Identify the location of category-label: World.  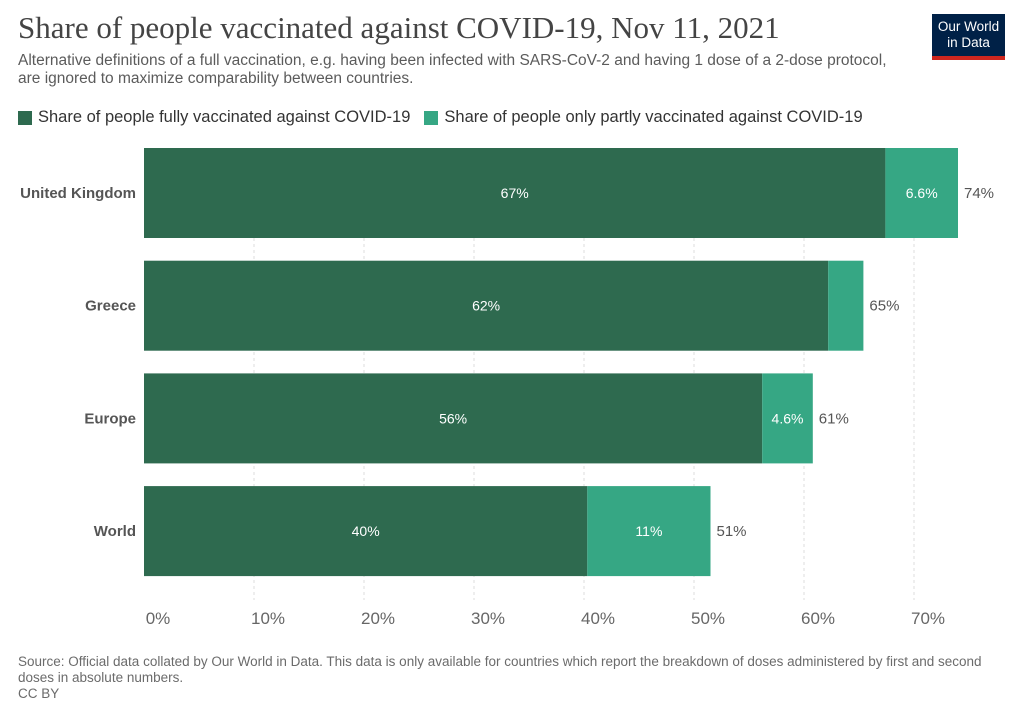
(115, 531).